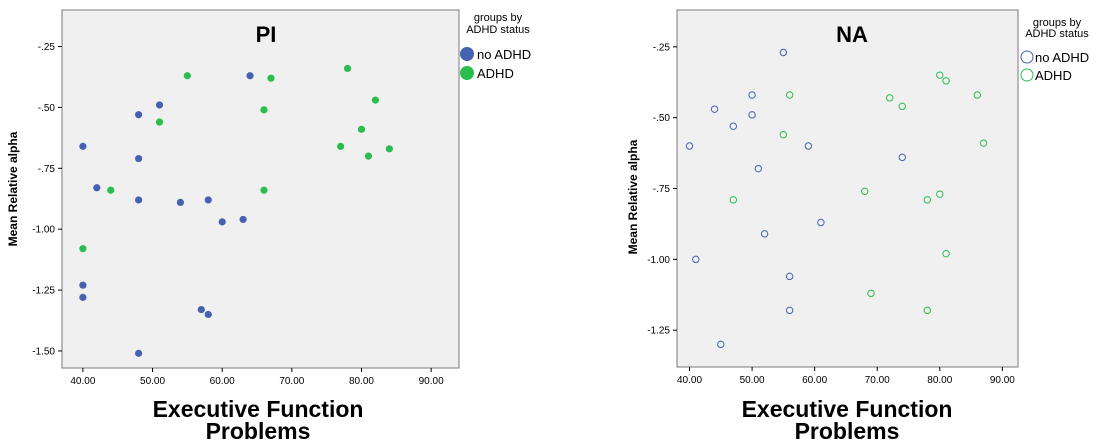  What do you see at coordinates (662, 47) in the screenshot?
I see `na-y-tick-label: -.25` at bounding box center [662, 47].